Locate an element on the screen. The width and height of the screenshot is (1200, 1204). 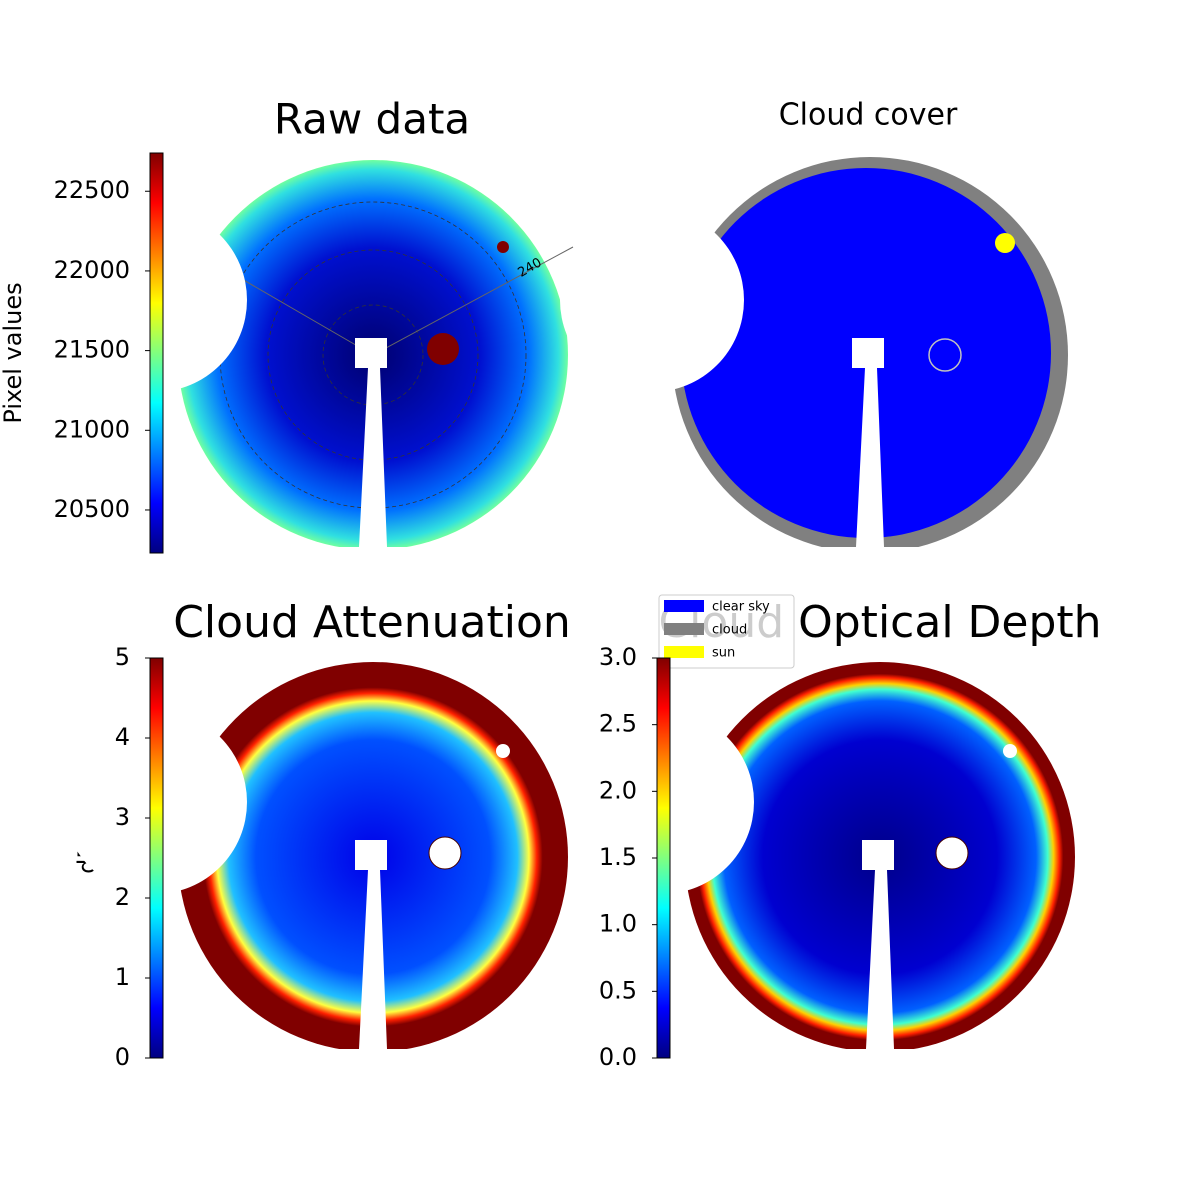
colorbar-tick-label: 5 is located at coordinates (122, 657).